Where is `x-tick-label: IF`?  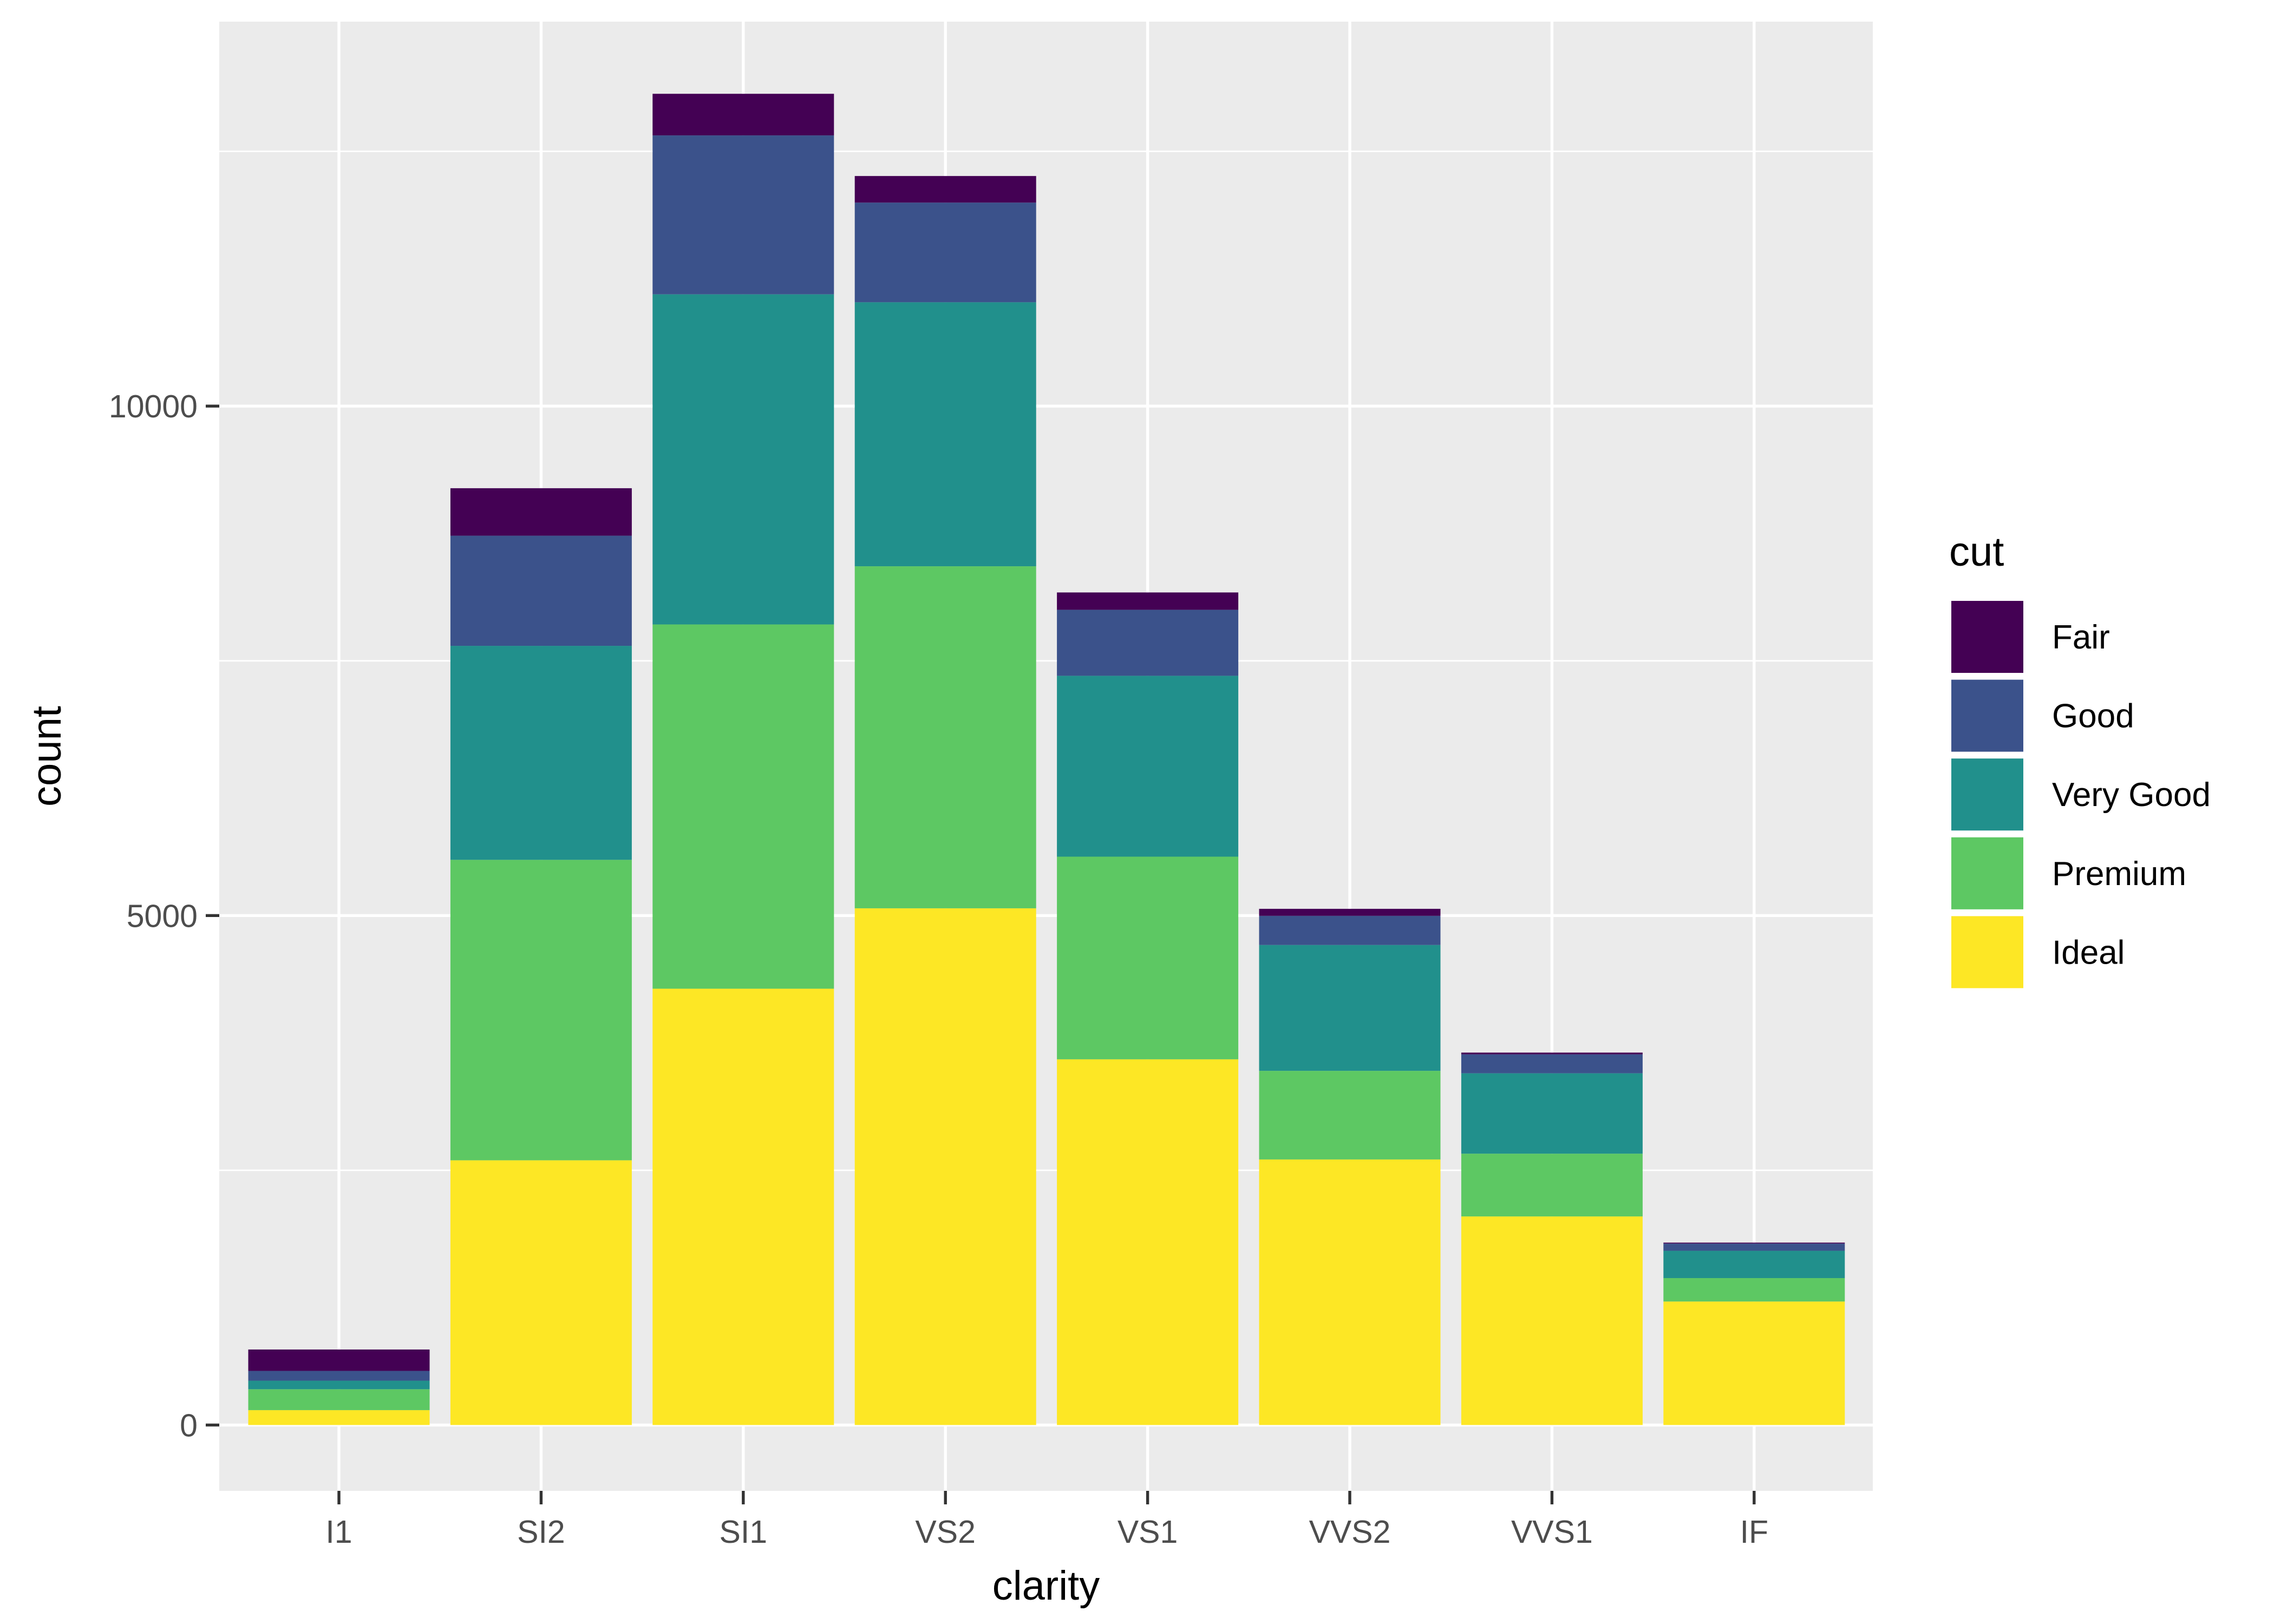 x-tick-label: IF is located at coordinates (1754, 1532).